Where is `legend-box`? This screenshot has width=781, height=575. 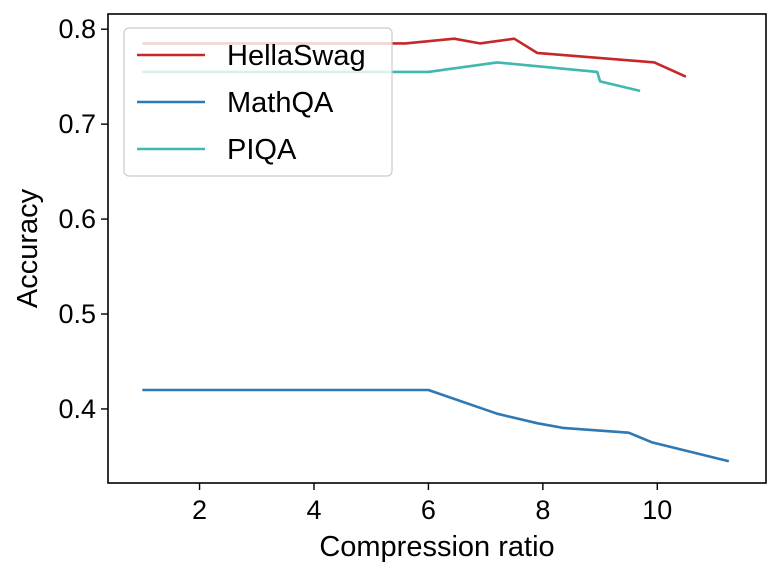 legend-box is located at coordinates (258, 102).